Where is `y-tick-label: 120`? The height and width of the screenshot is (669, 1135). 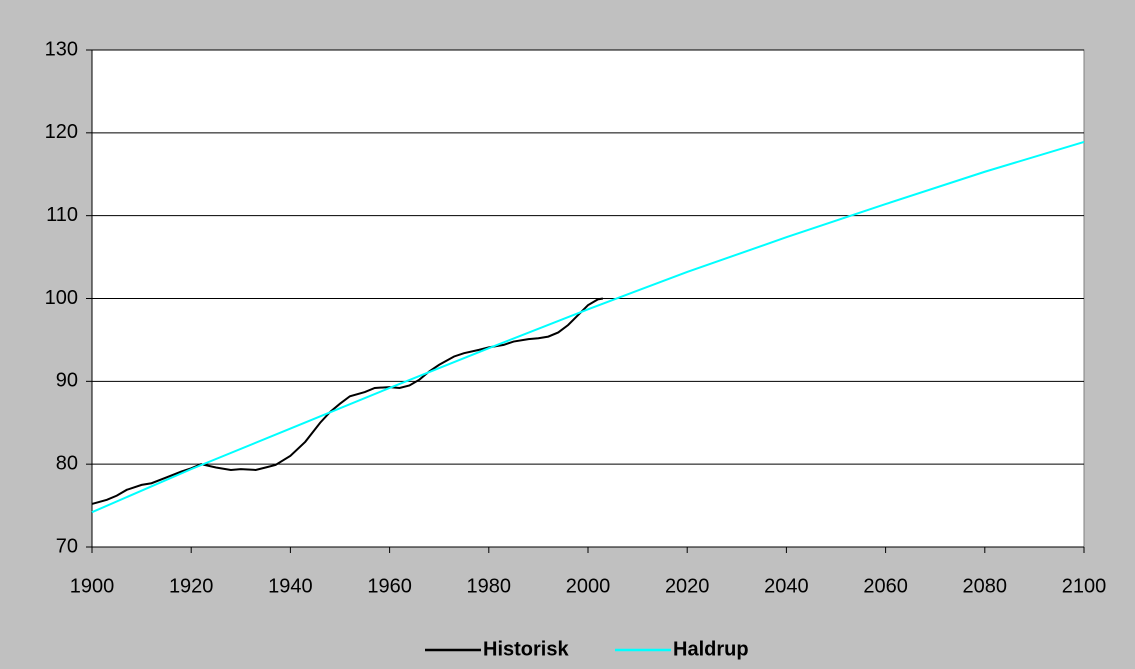
y-tick-label: 120 is located at coordinates (61, 132).